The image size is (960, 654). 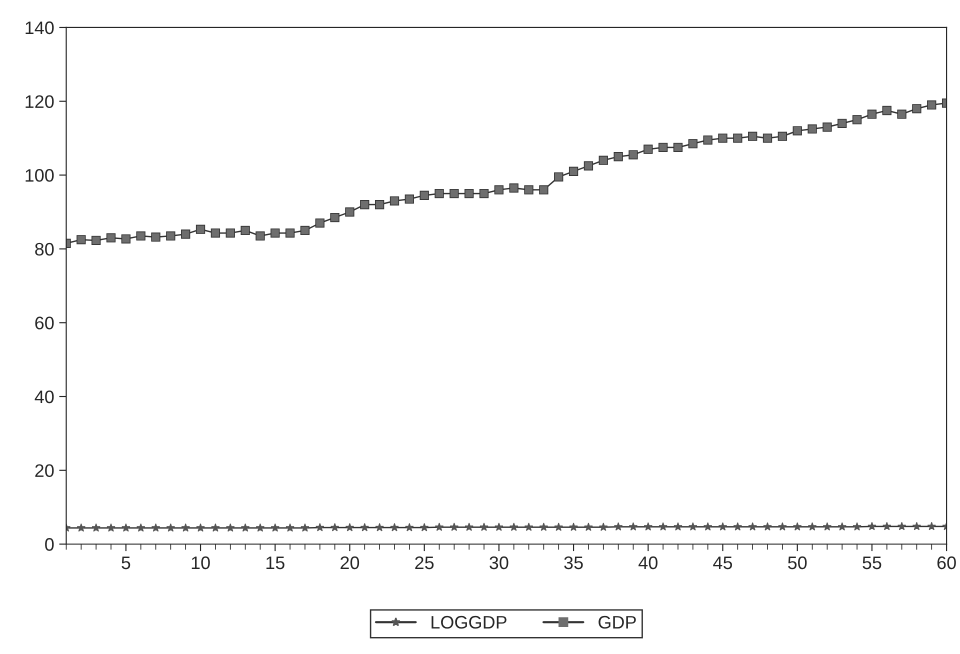 What do you see at coordinates (44, 249) in the screenshot?
I see `y-tick-label: 80` at bounding box center [44, 249].